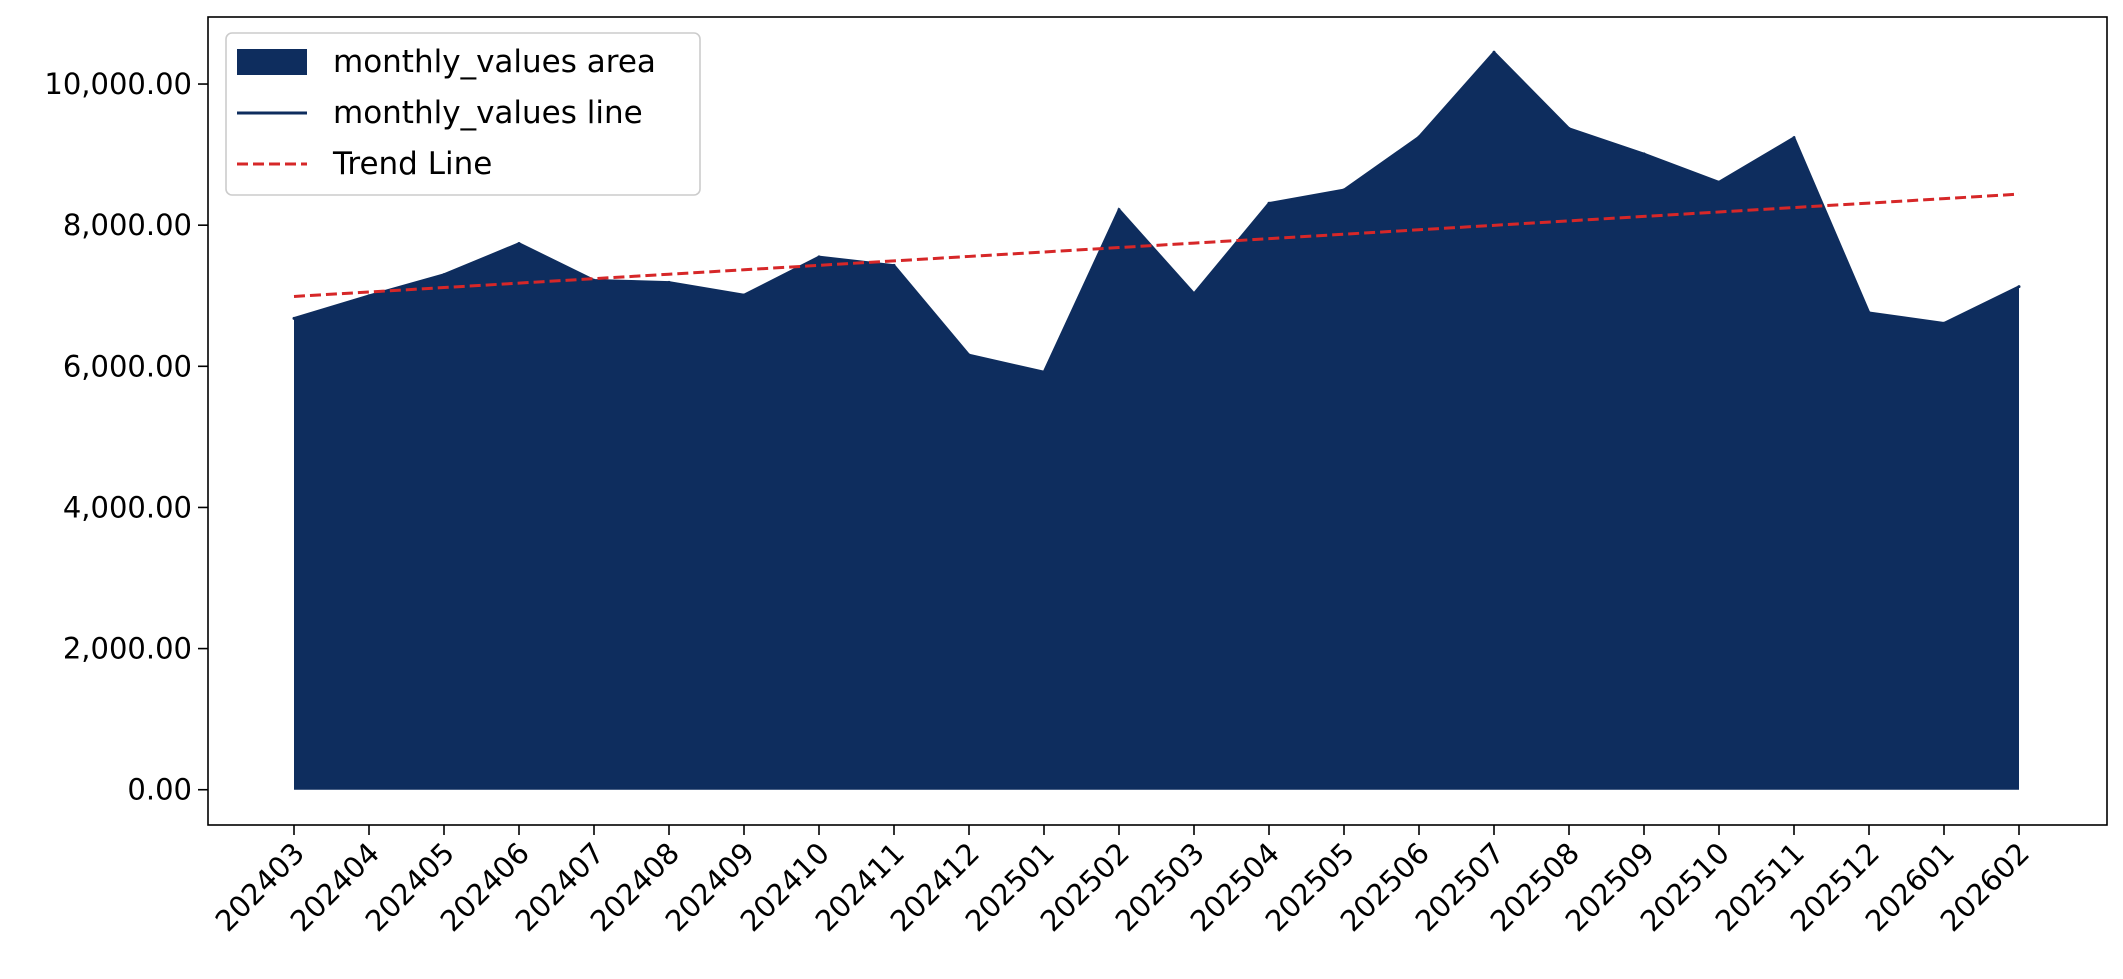 The height and width of the screenshot is (979, 2123). I want to click on y-tick-label: 8,000.00, so click(127, 225).